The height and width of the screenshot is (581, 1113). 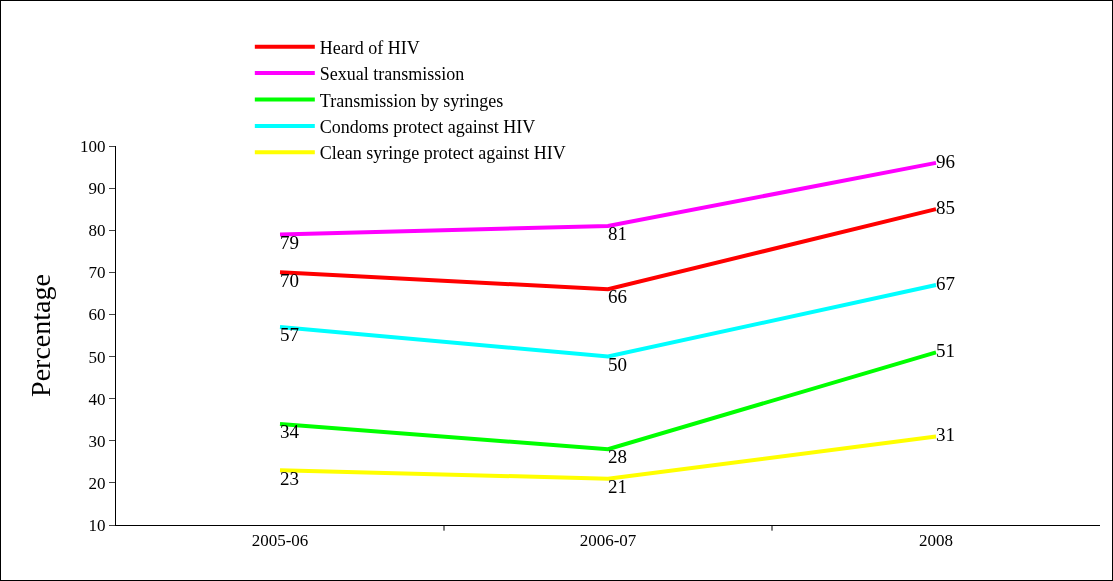 What do you see at coordinates (290, 432) in the screenshot?
I see `data-label: 34` at bounding box center [290, 432].